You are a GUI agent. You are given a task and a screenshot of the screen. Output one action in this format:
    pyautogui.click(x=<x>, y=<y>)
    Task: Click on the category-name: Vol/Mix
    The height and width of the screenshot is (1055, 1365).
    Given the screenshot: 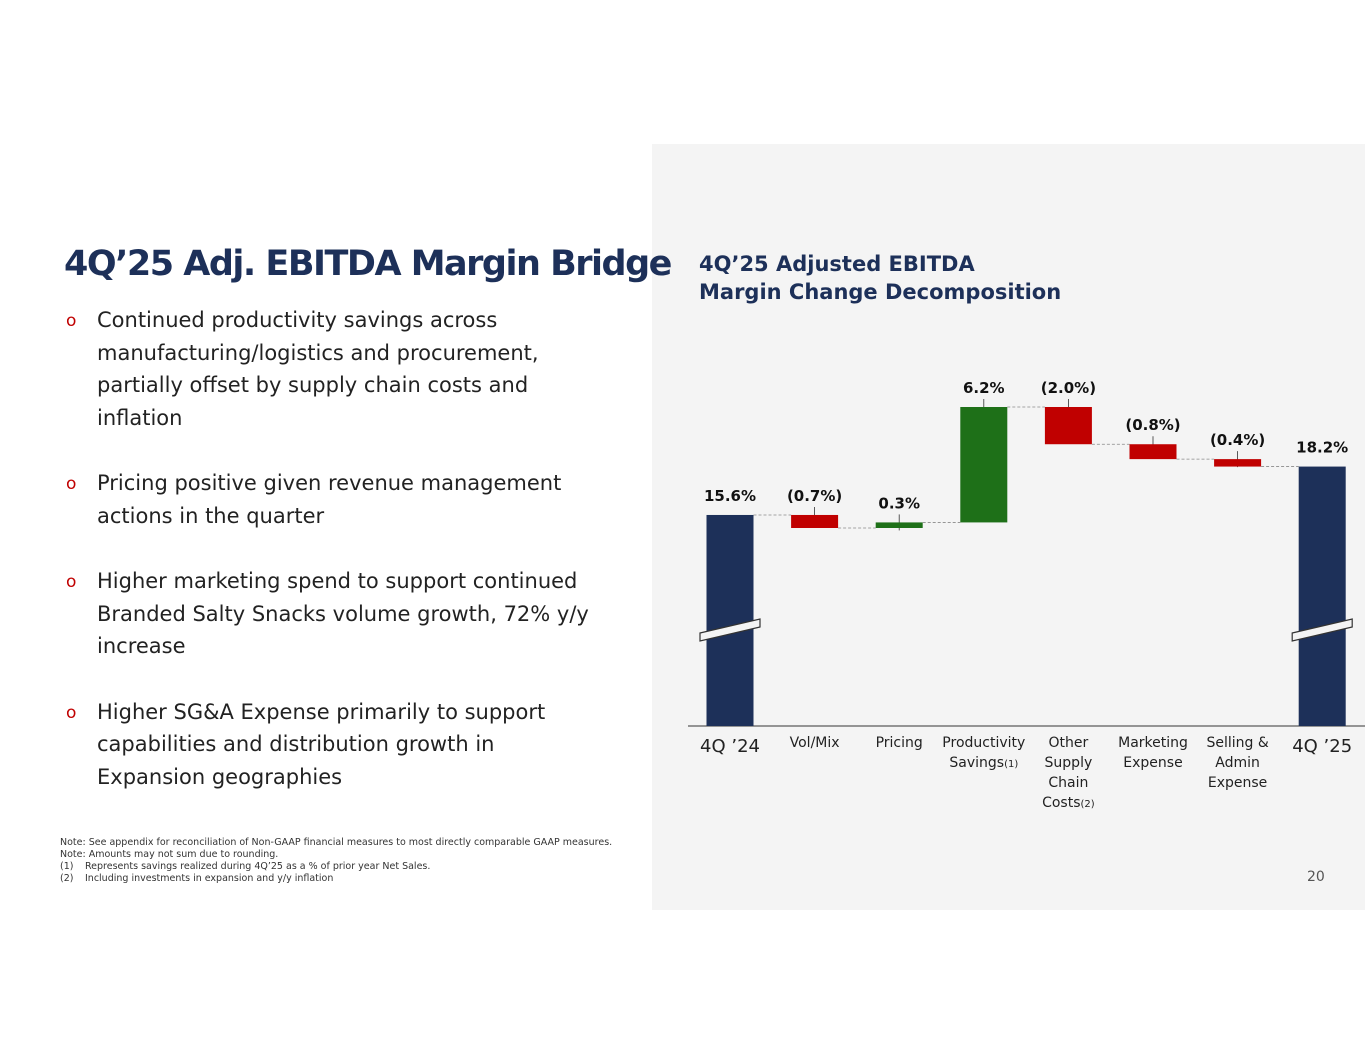 What is the action you would take?
    pyautogui.click(x=814, y=743)
    